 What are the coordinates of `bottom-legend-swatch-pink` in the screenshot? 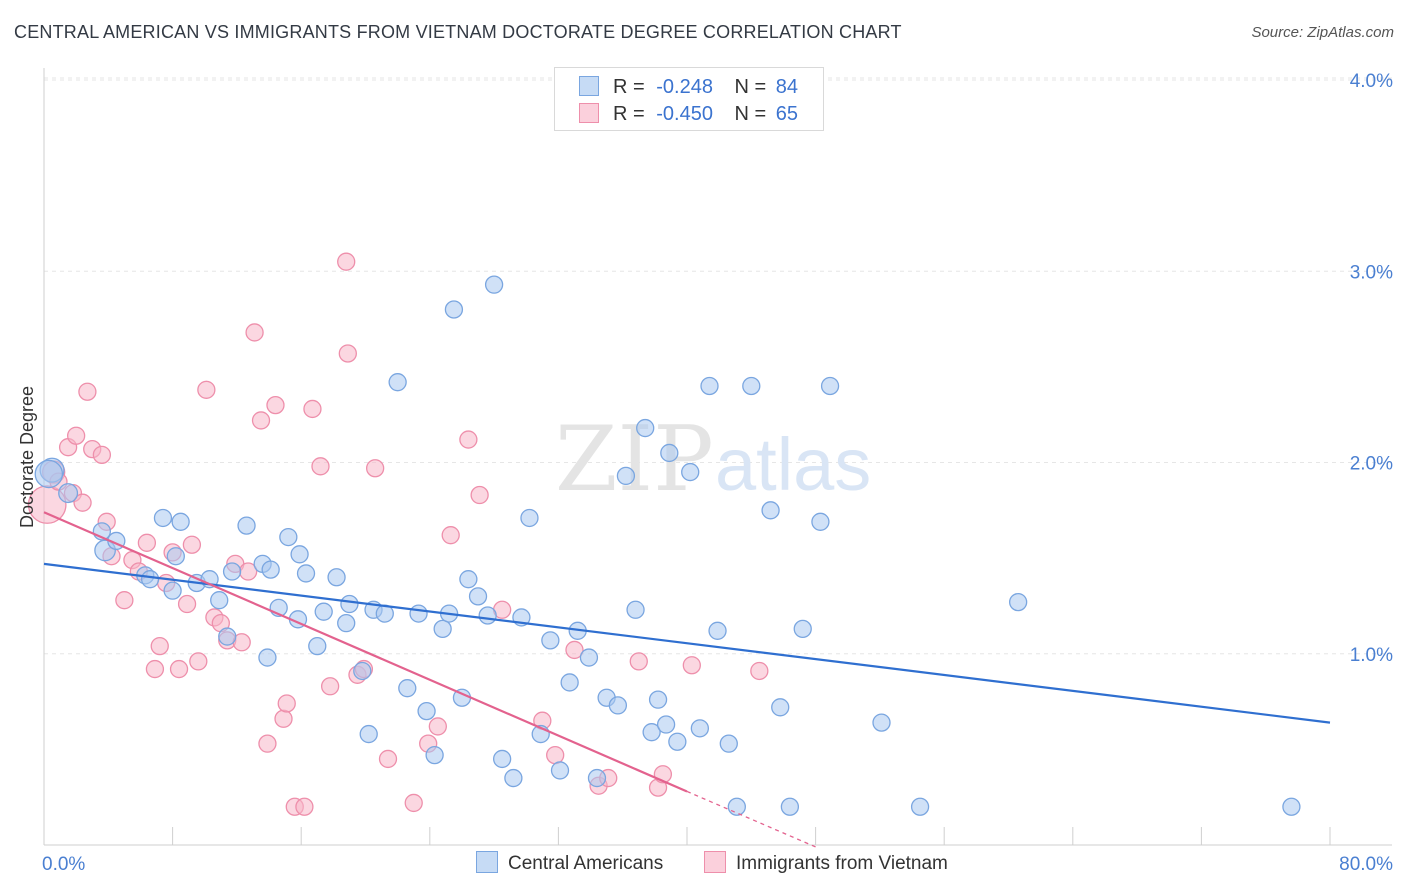 It's located at (715, 862).